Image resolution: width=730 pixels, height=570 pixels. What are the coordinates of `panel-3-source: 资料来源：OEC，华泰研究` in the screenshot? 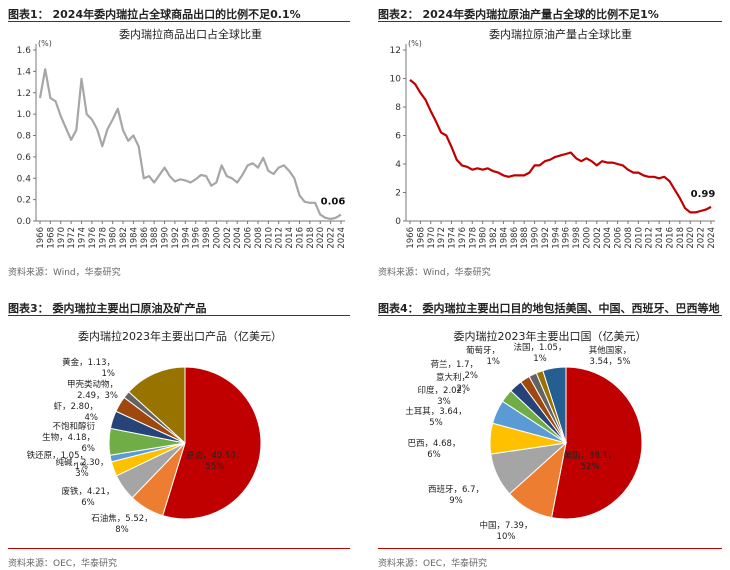 It's located at (63, 564).